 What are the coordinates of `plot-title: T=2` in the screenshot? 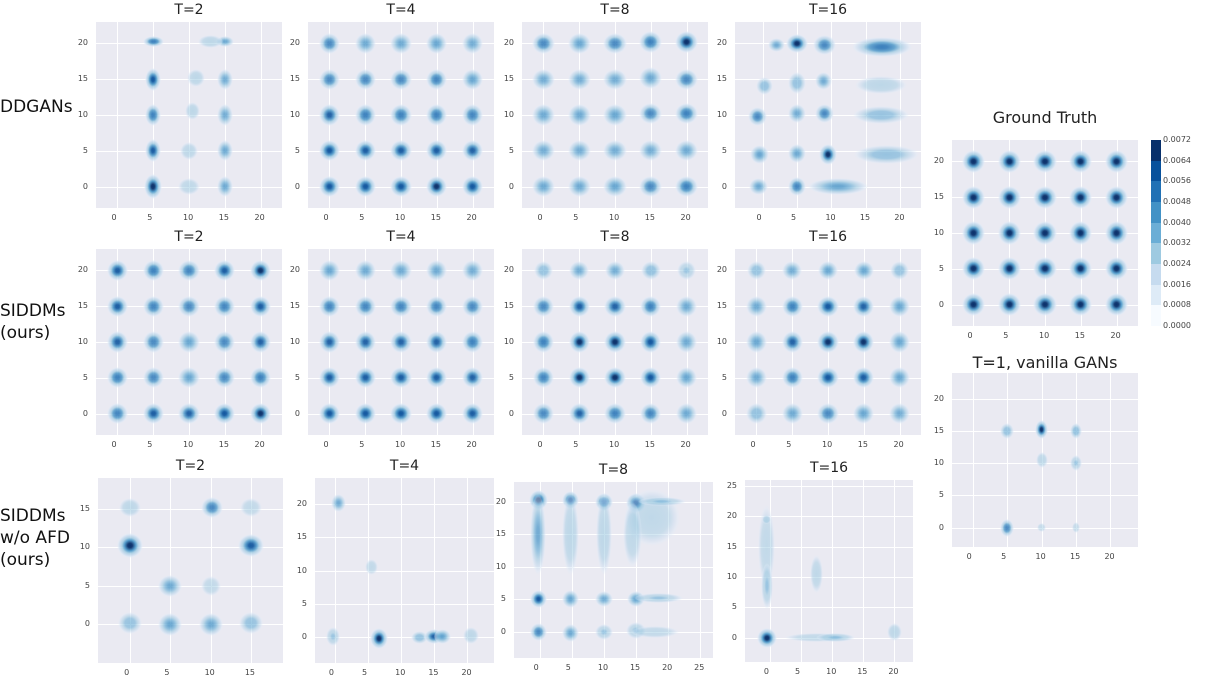 It's located at (189, 237).